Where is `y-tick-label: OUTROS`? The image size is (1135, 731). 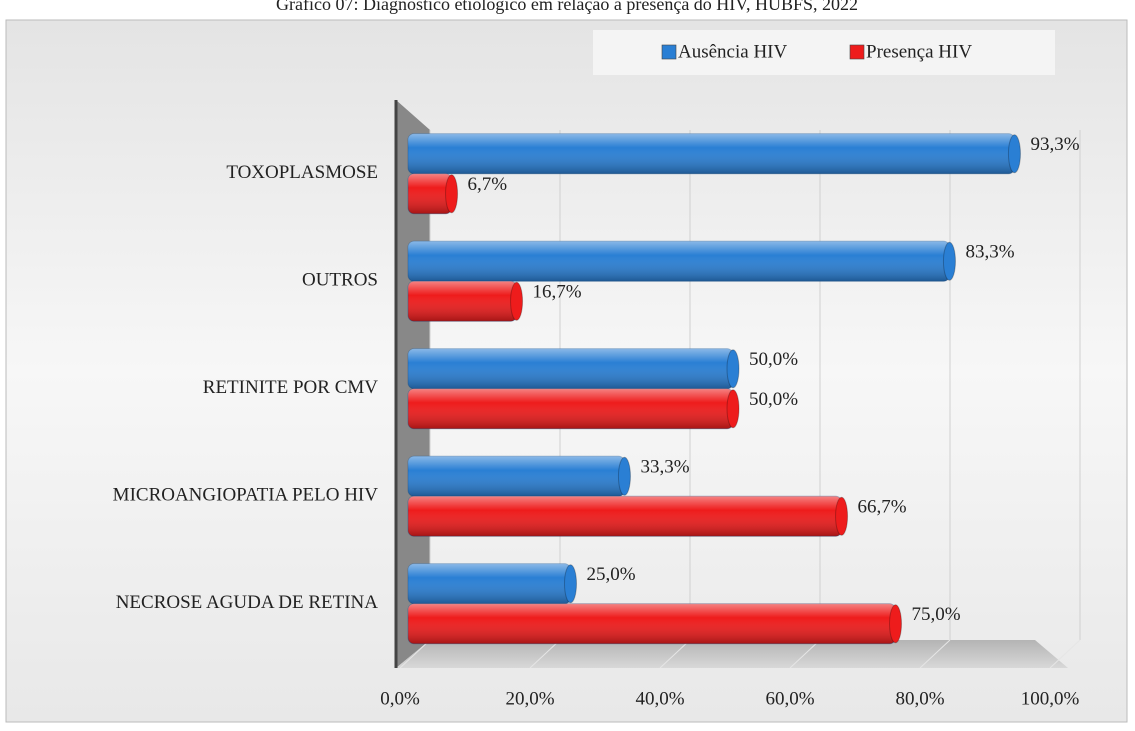
y-tick-label: OUTROS is located at coordinates (340, 280).